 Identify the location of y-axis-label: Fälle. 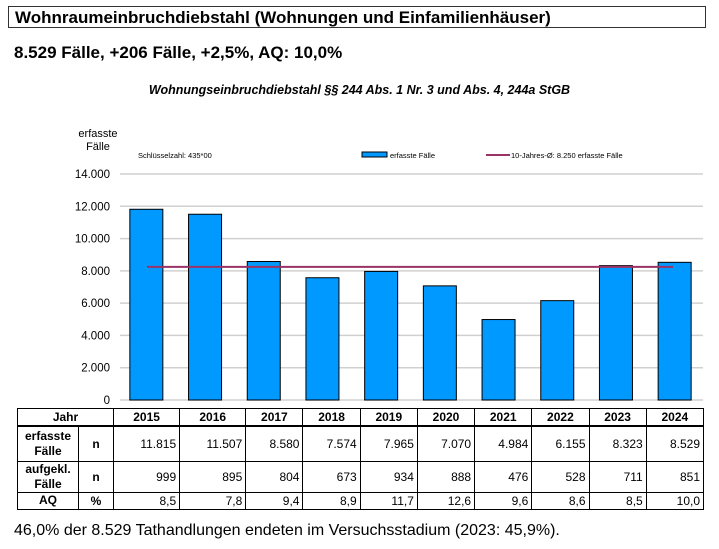
(98, 147).